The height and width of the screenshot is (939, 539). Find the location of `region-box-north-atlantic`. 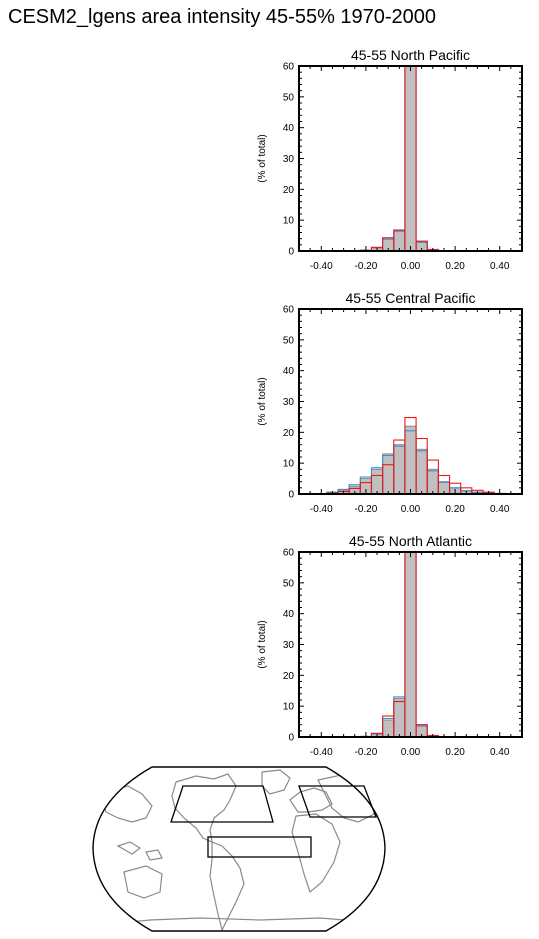

region-box-north-atlantic is located at coordinates (337, 801).